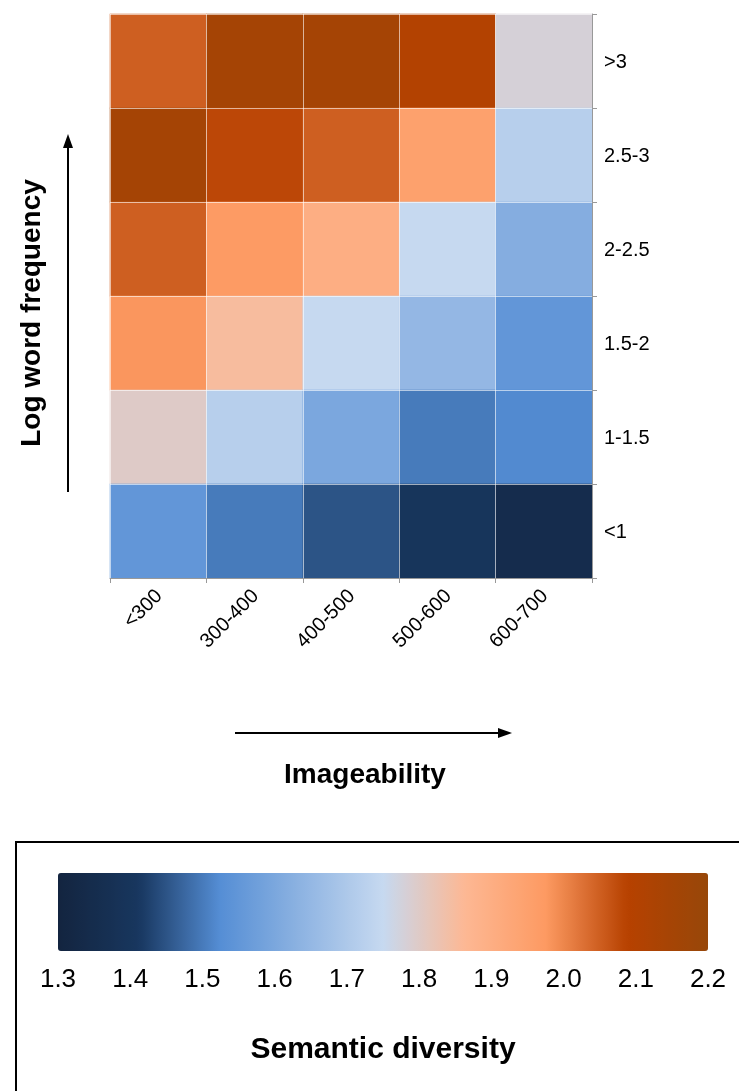 The height and width of the screenshot is (1091, 739). Describe the element at coordinates (383, 1047) in the screenshot. I see `color-bar-title: Semantic diversity` at that location.